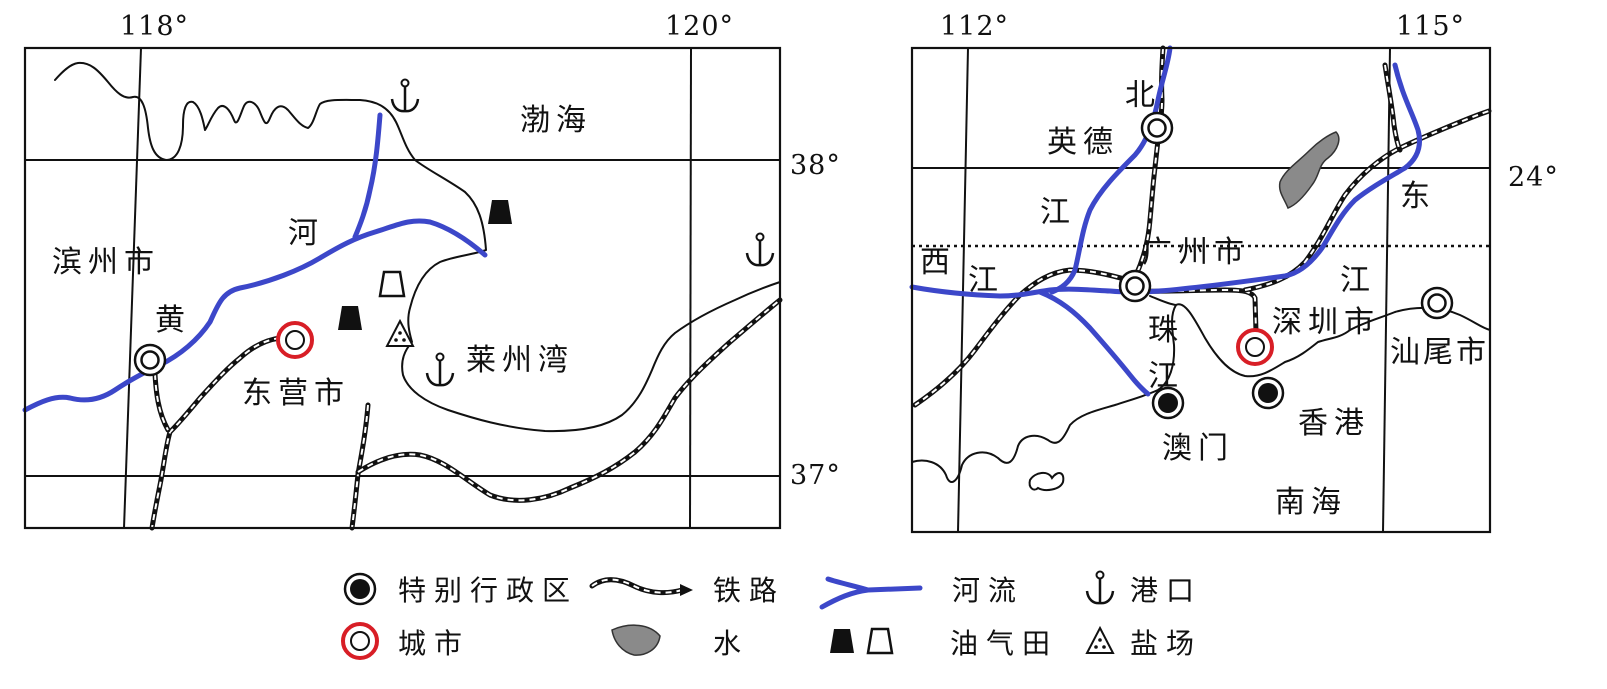  I want to click on legend-port-icon, so click(1100, 587).